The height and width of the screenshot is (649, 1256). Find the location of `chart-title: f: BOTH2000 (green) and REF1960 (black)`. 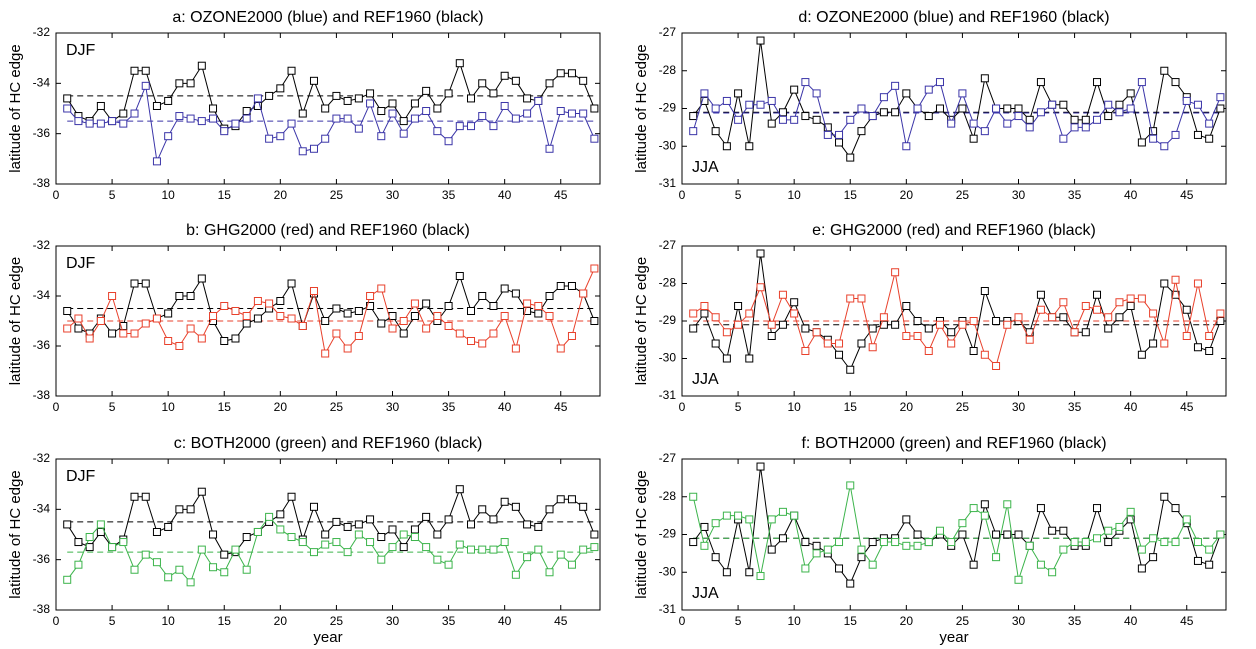

chart-title: f: BOTH2000 (green) and REF1960 (black) is located at coordinates (953, 443).